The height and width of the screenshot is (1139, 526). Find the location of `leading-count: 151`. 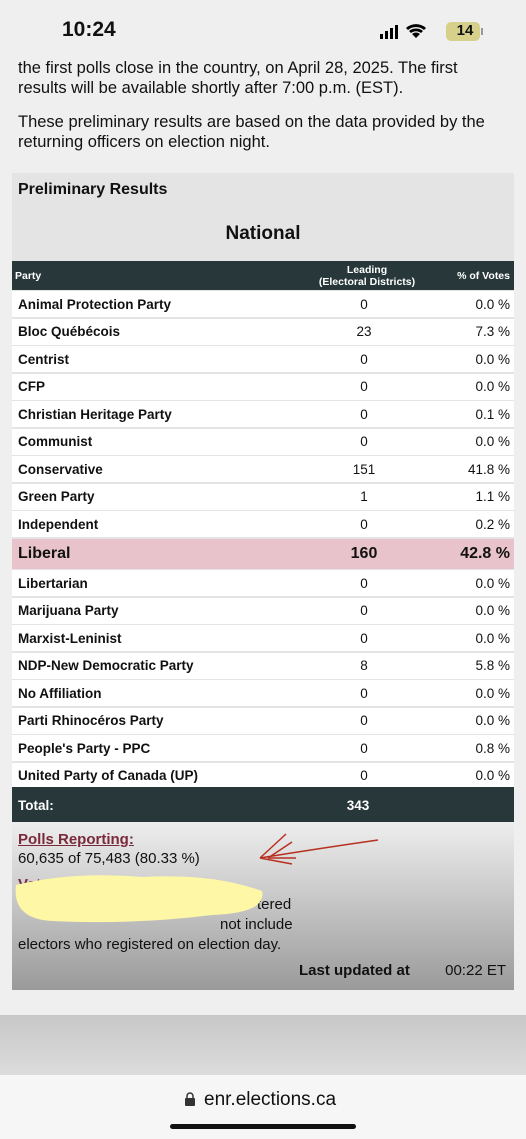

leading-count: 151 is located at coordinates (364, 469).